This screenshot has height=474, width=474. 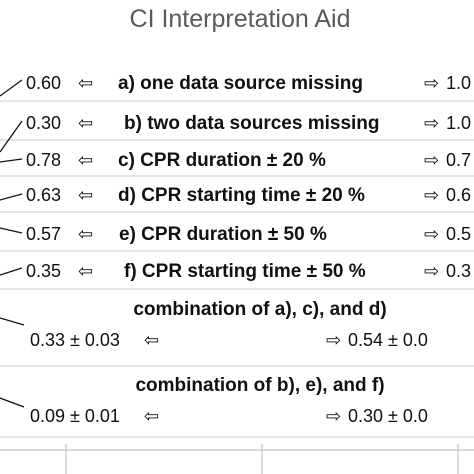 I want to click on lower-bound-value: 0.60, so click(x=43, y=83).